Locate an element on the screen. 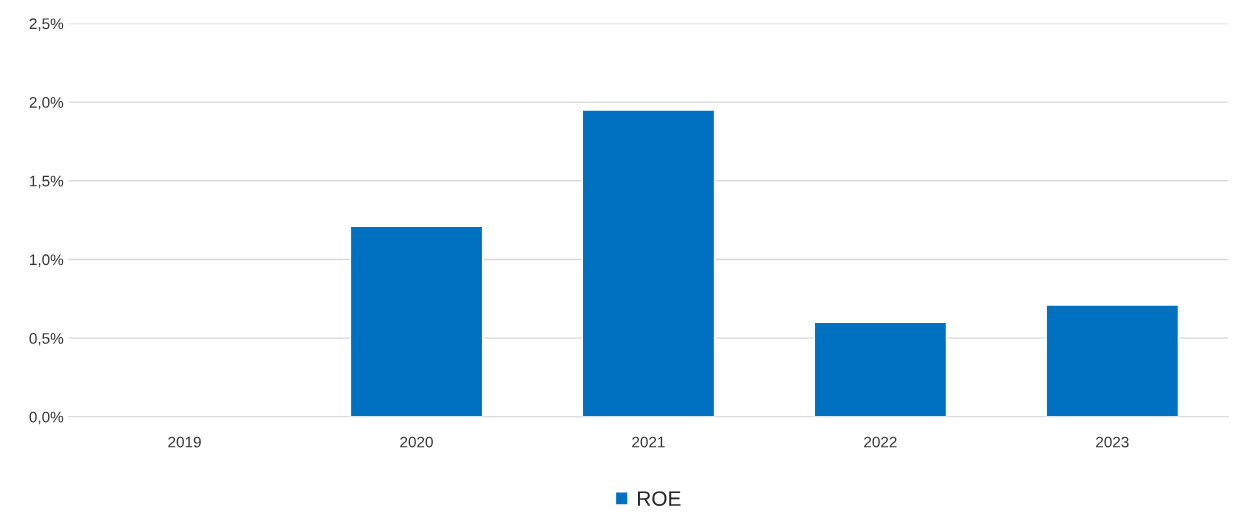 The image size is (1247, 521). x-tick-label: 2020 is located at coordinates (416, 442).